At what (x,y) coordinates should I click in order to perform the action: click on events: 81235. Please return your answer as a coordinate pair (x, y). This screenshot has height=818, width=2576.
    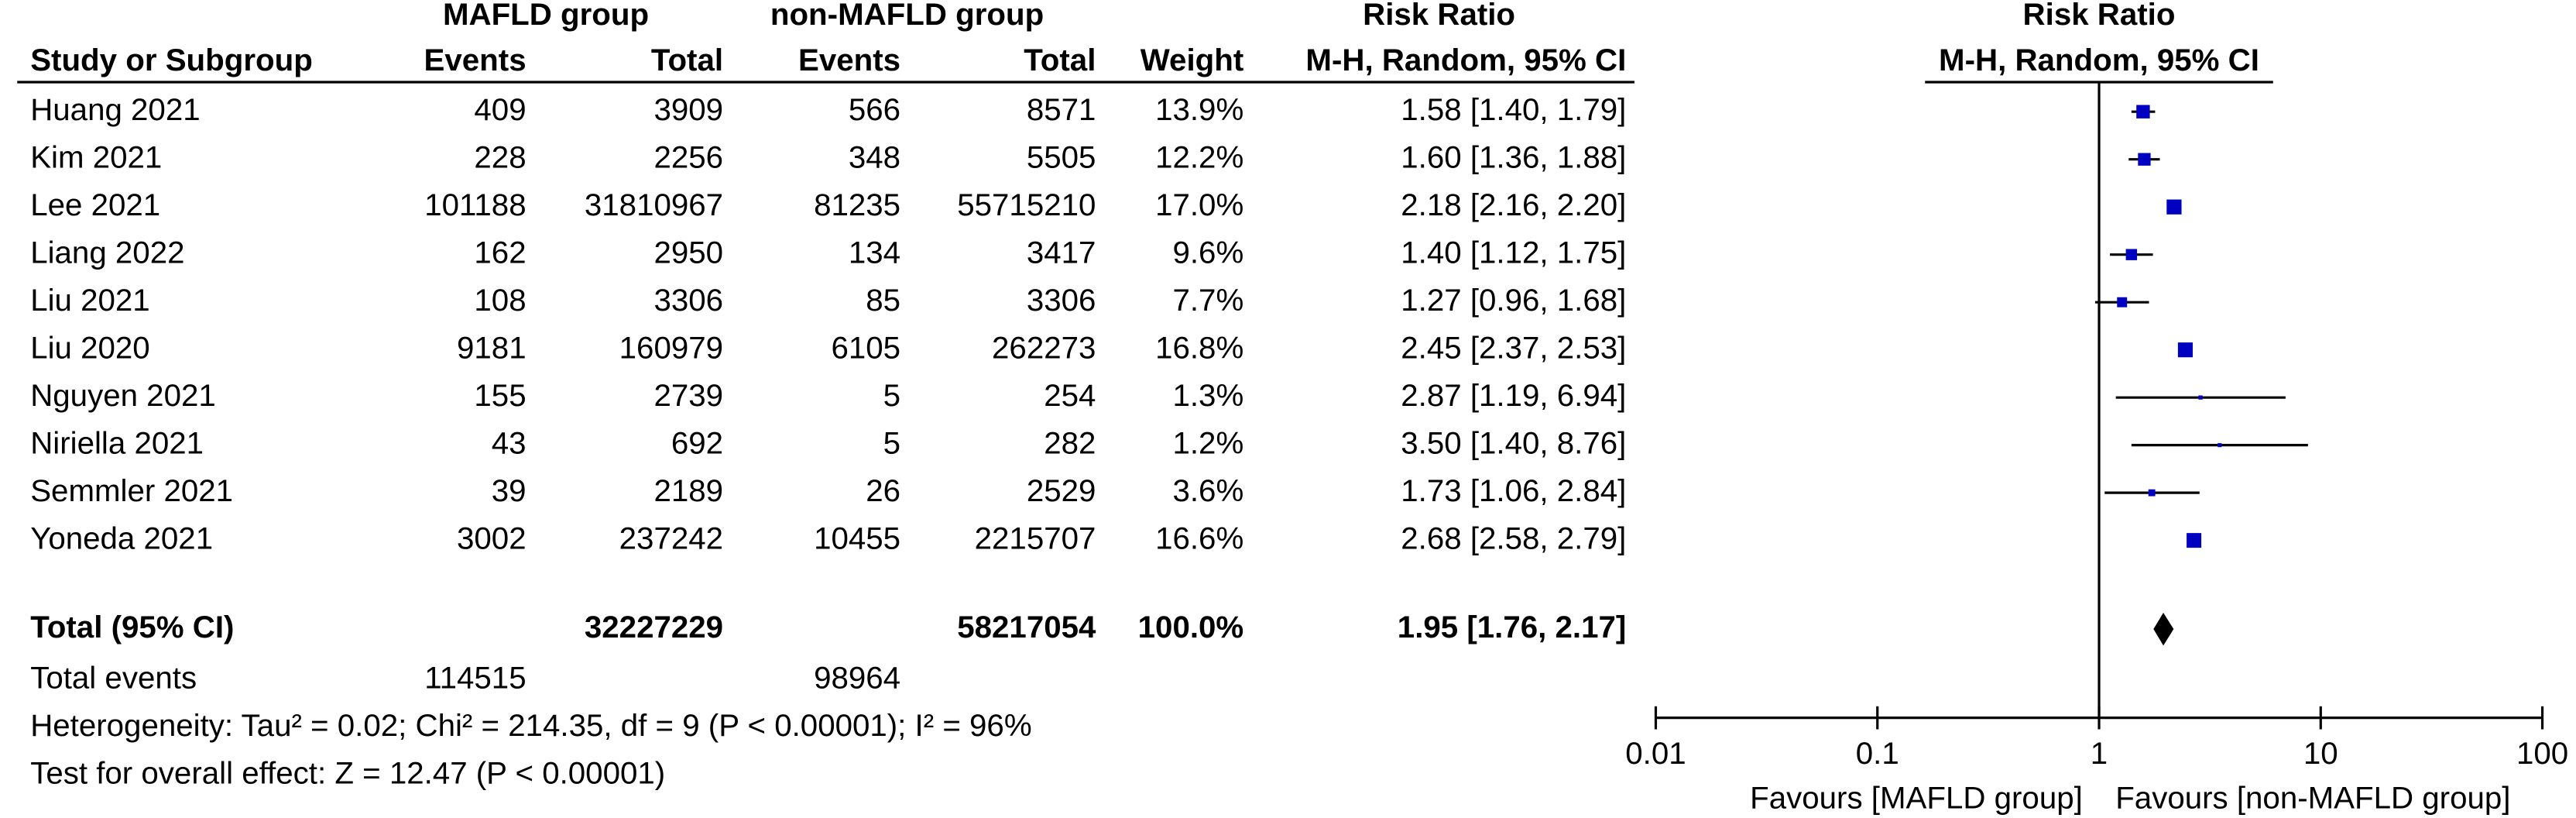
    Looking at the image, I should click on (857, 204).